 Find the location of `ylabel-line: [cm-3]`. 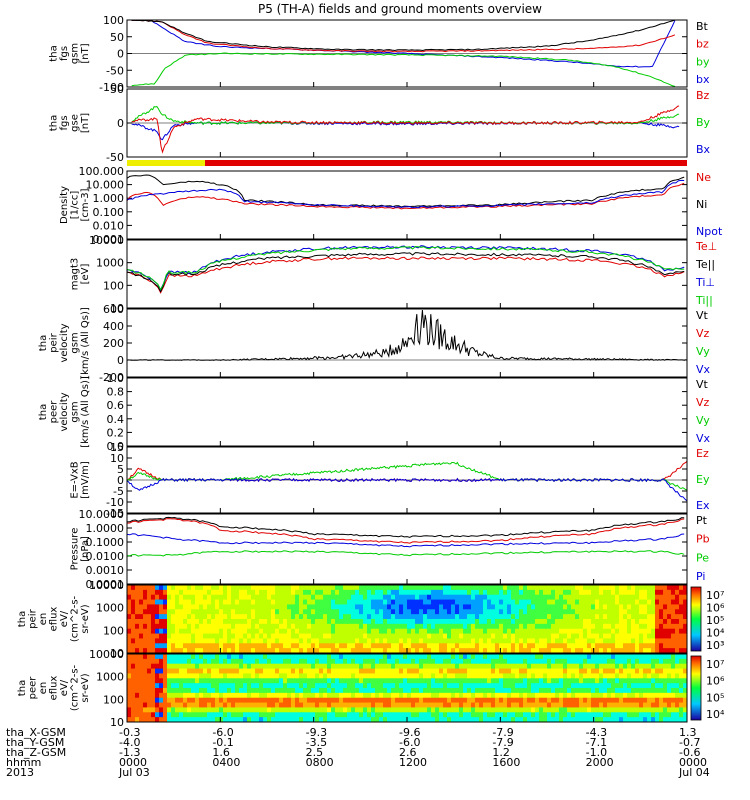

ylabel-line: [cm-3] is located at coordinates (85, 204).